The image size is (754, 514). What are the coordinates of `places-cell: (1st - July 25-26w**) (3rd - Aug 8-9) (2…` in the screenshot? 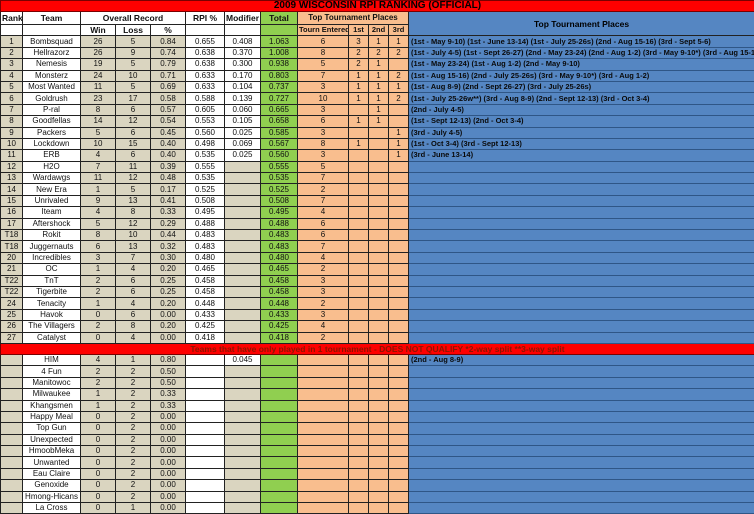 It's located at (581, 98).